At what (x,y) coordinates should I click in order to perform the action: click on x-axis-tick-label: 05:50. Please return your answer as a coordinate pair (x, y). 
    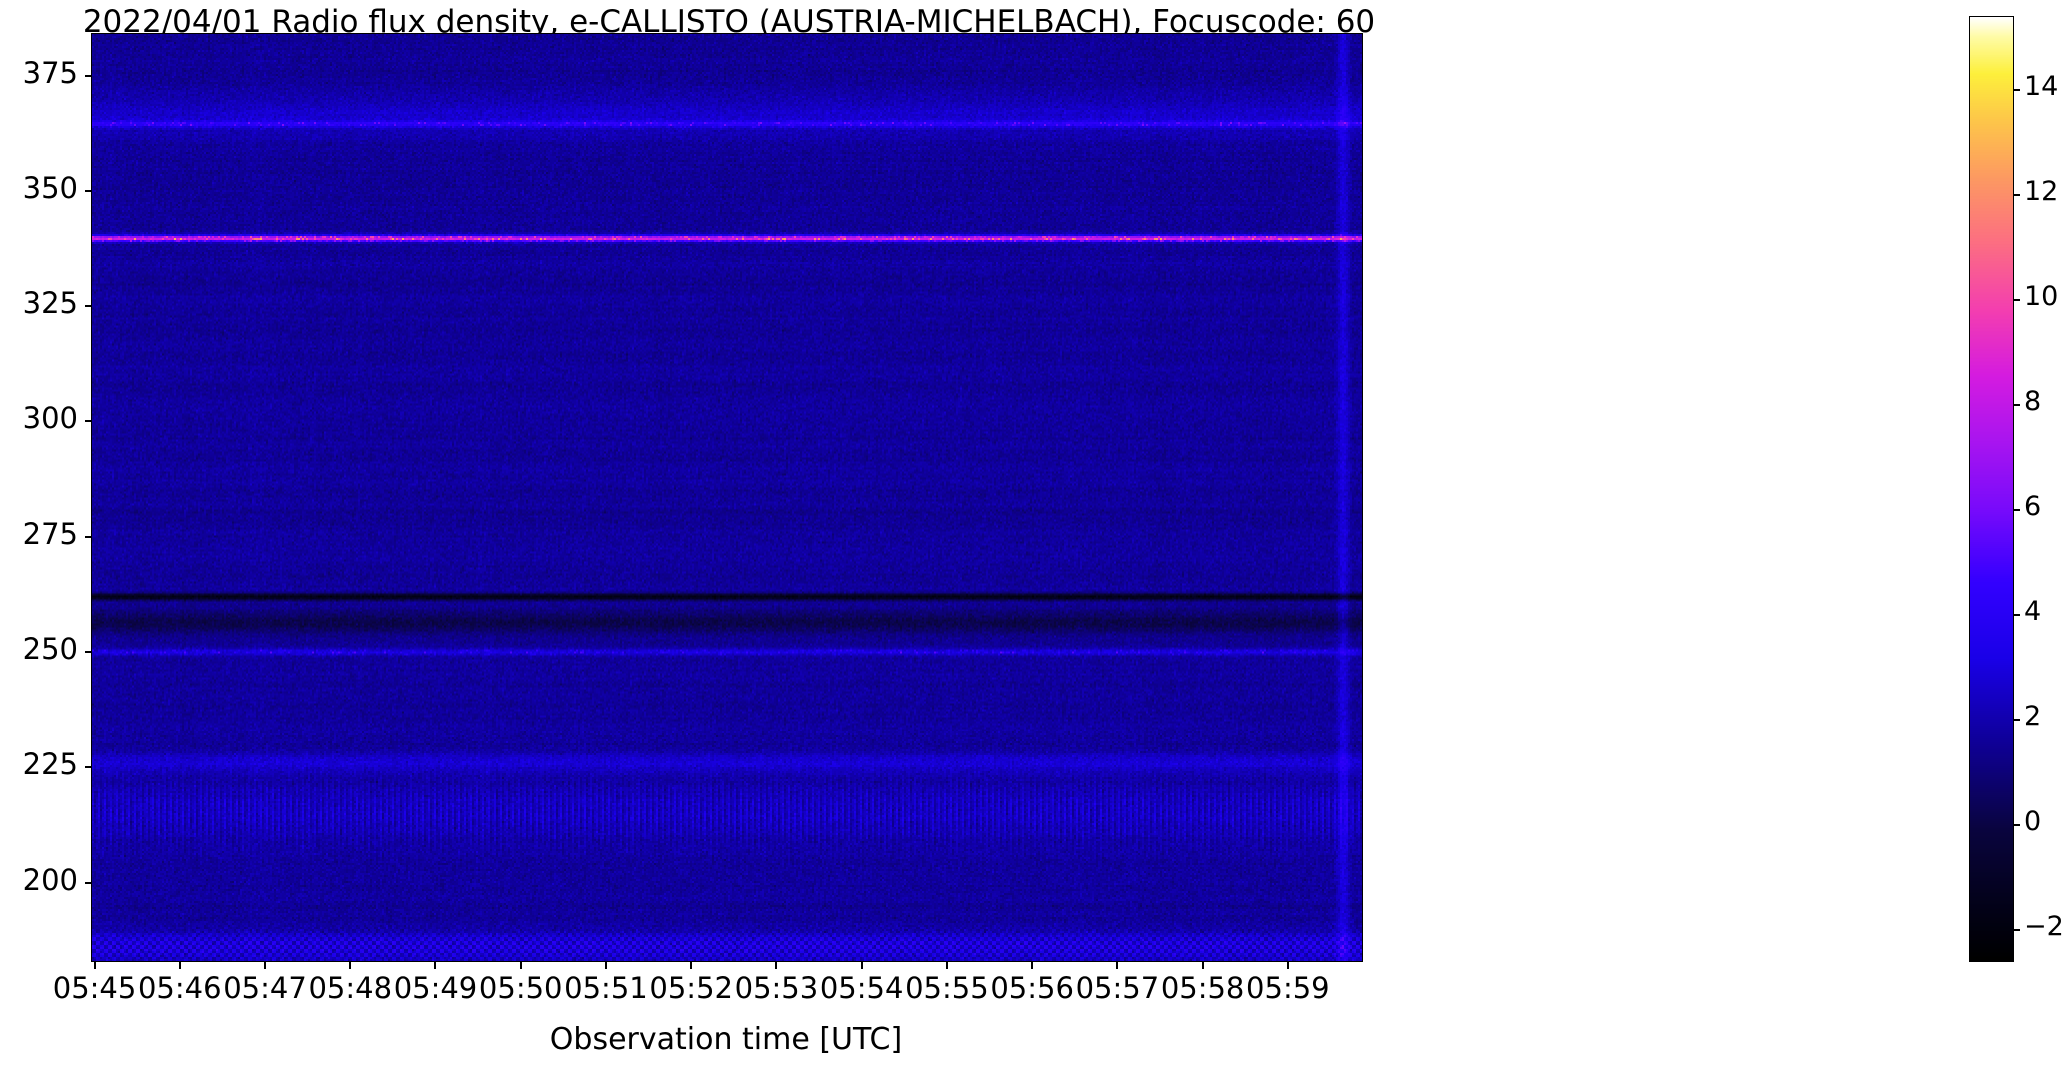
    Looking at the image, I should click on (520, 988).